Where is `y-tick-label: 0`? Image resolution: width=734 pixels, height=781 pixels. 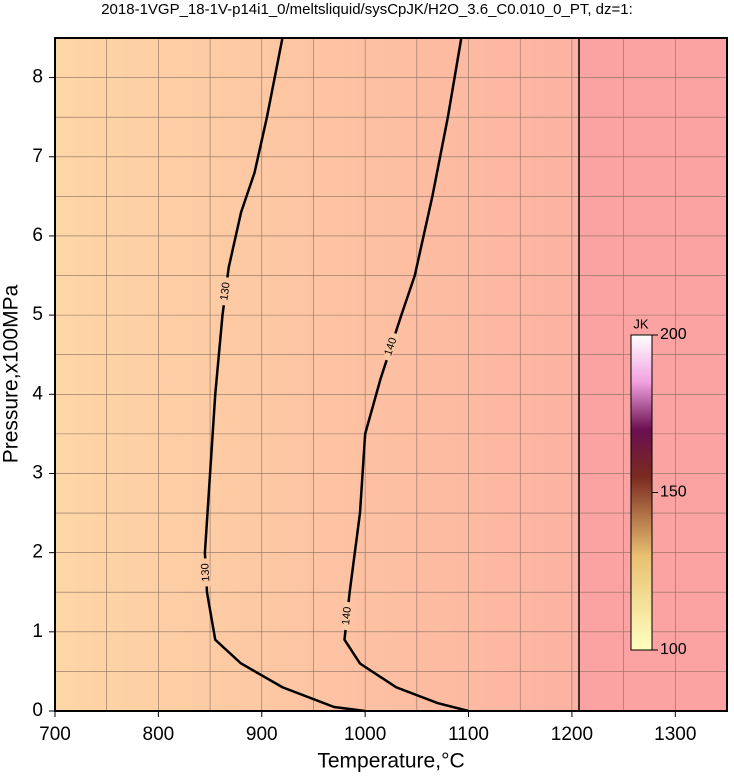
y-tick-label: 0 is located at coordinates (37, 710).